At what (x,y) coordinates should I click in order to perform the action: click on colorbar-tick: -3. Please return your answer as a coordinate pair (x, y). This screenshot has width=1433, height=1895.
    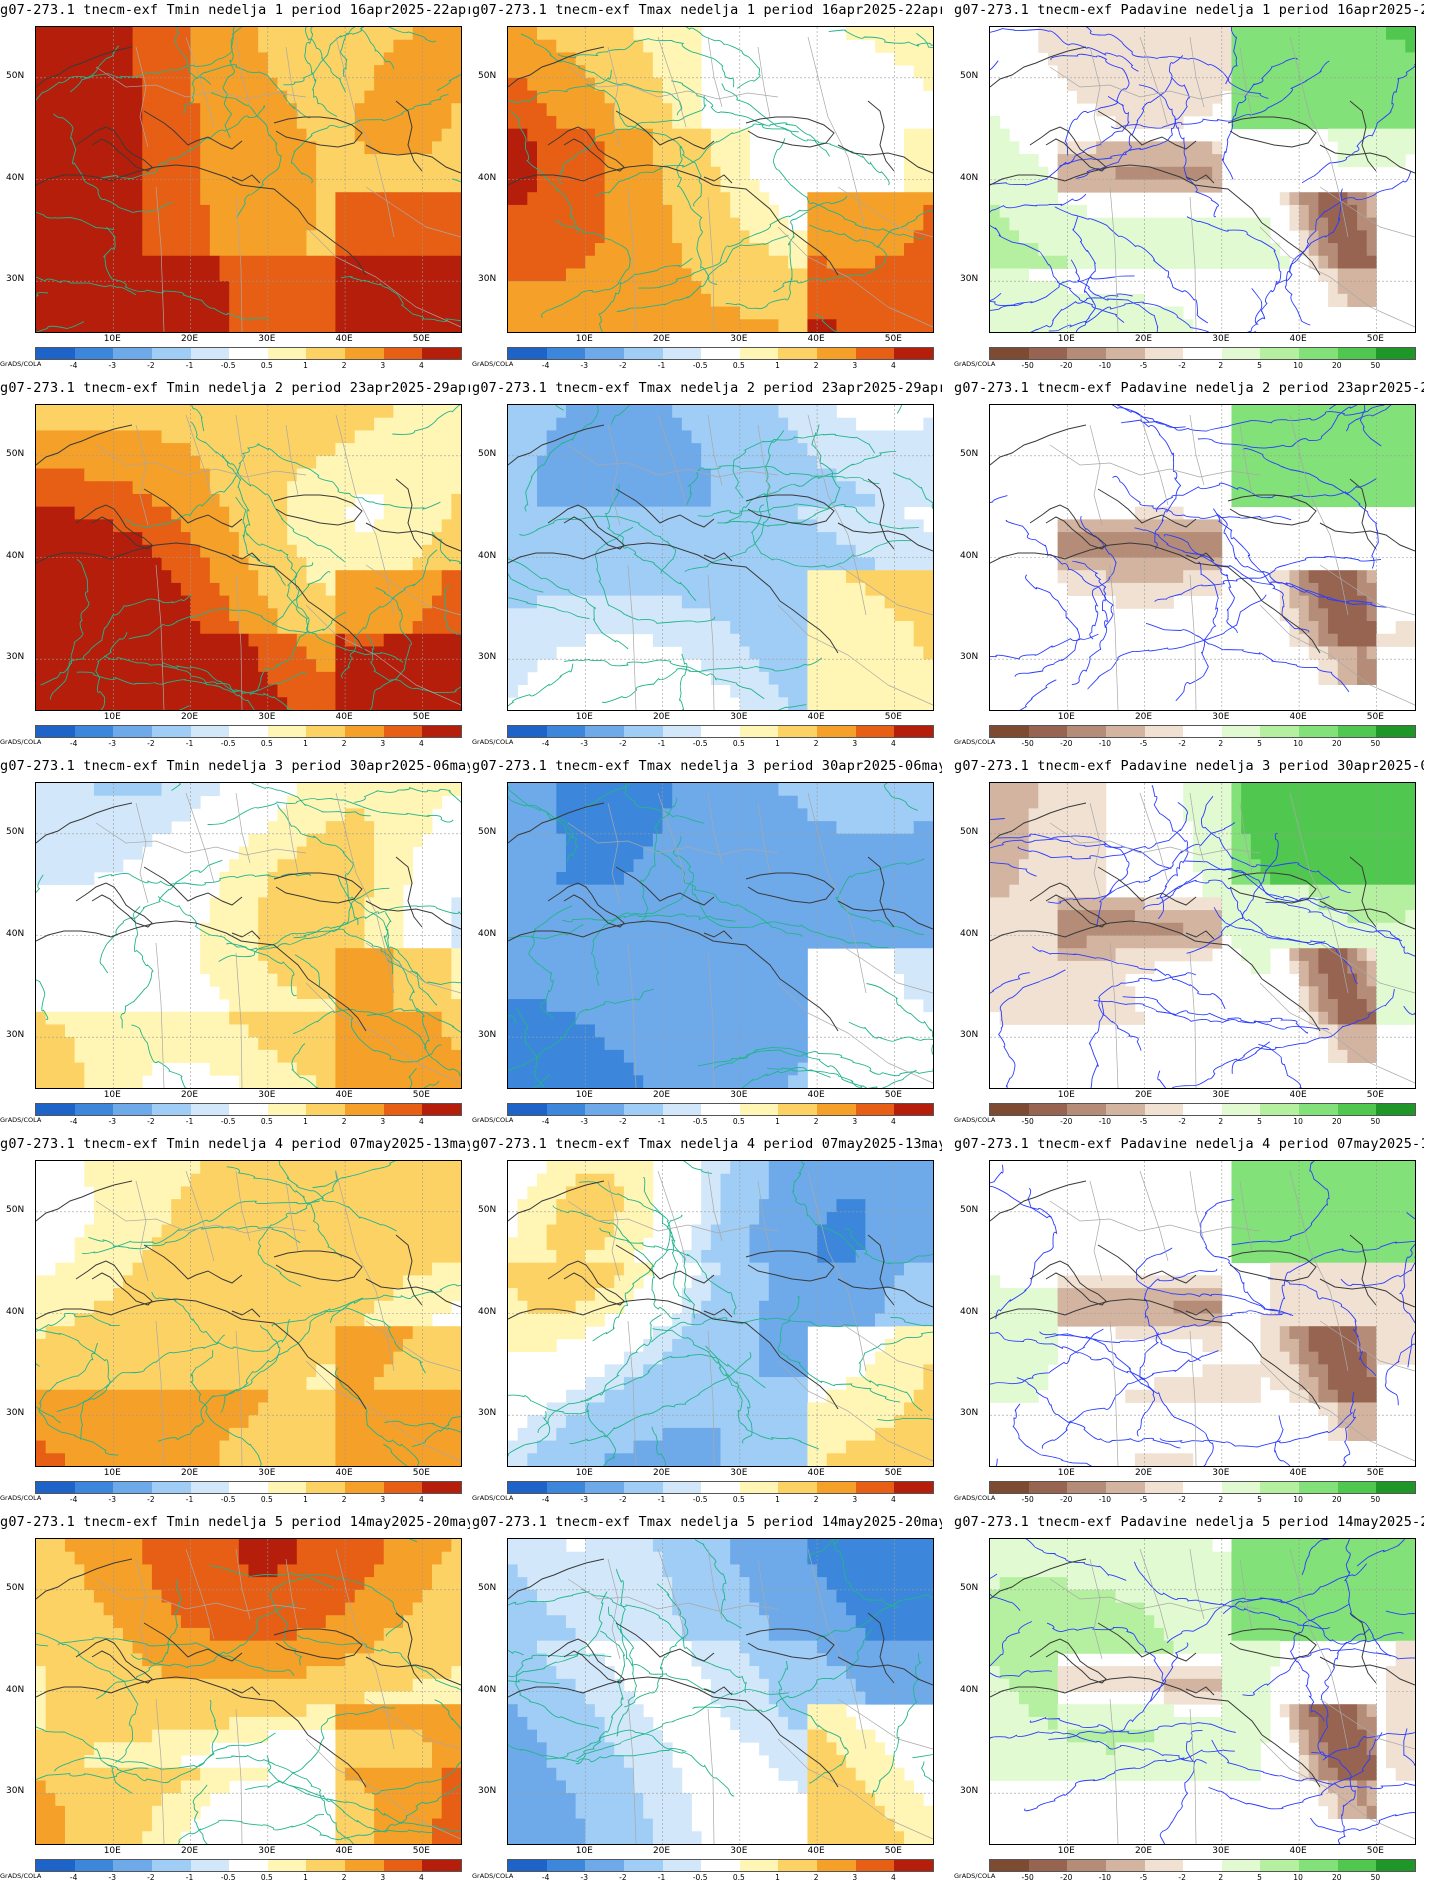
    Looking at the image, I should click on (584, 743).